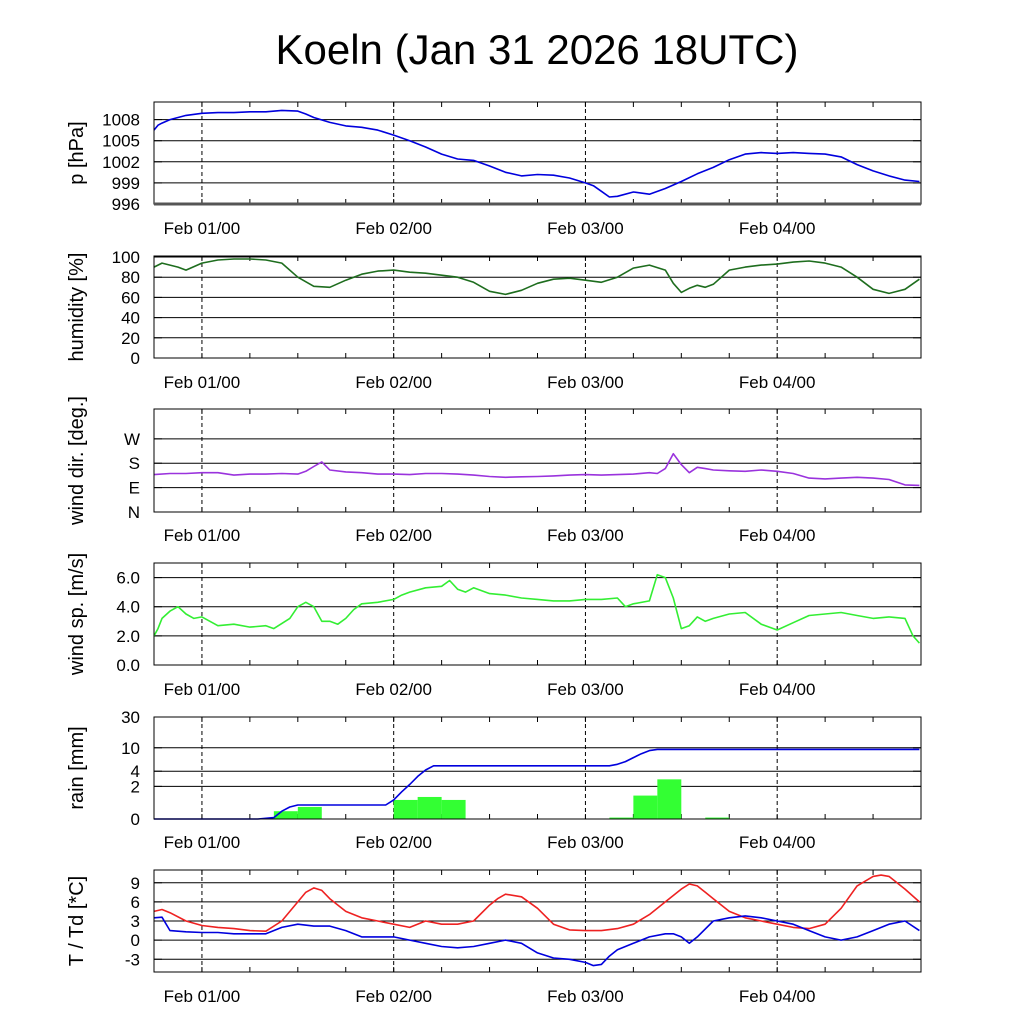  What do you see at coordinates (135, 358) in the screenshot?
I see `y-tick-label-humidity: 0` at bounding box center [135, 358].